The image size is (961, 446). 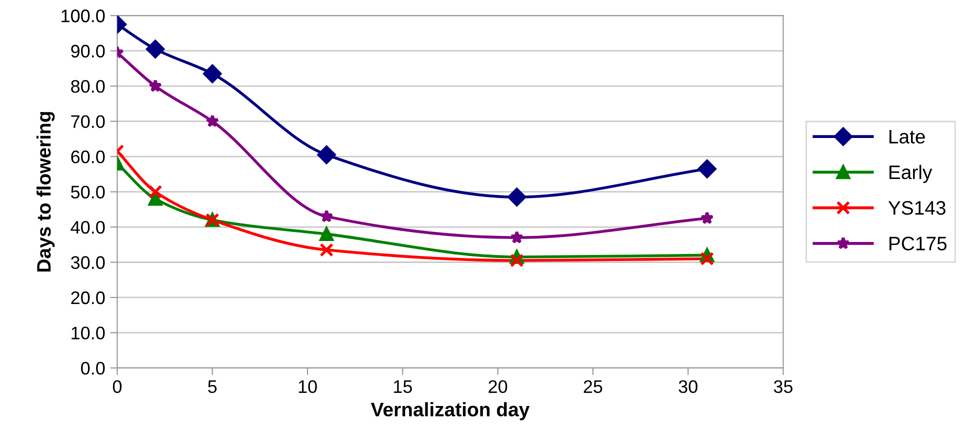 What do you see at coordinates (917, 208) in the screenshot?
I see `legend-label: YS143` at bounding box center [917, 208].